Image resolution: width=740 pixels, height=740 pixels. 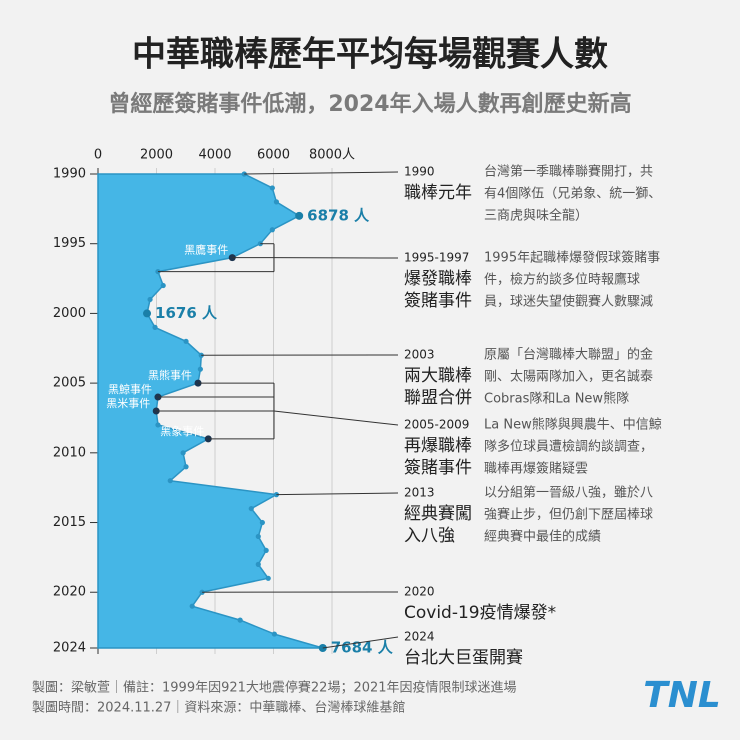 I want to click on event-title: 兩大職棒, so click(x=438, y=376).